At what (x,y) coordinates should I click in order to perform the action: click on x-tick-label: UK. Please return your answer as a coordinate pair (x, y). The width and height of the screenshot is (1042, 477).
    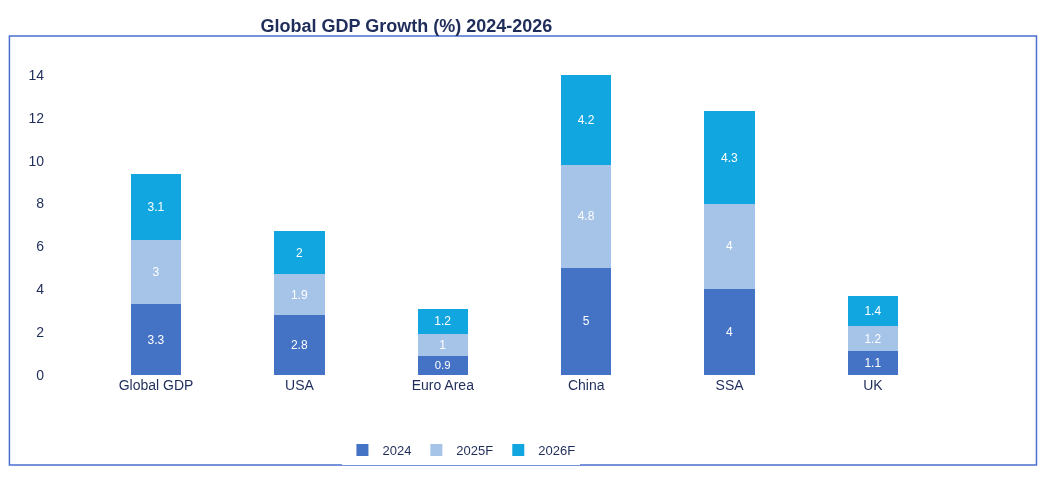
    Looking at the image, I should click on (873, 385).